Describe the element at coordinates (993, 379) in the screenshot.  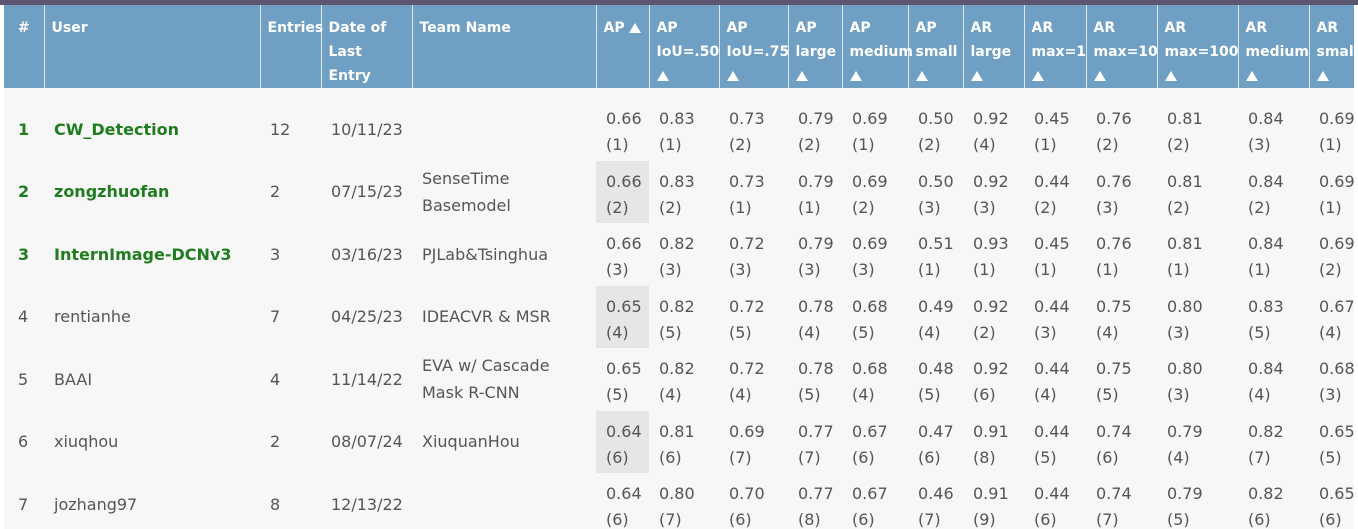
I see `row-metric: 0.92 (6)` at that location.